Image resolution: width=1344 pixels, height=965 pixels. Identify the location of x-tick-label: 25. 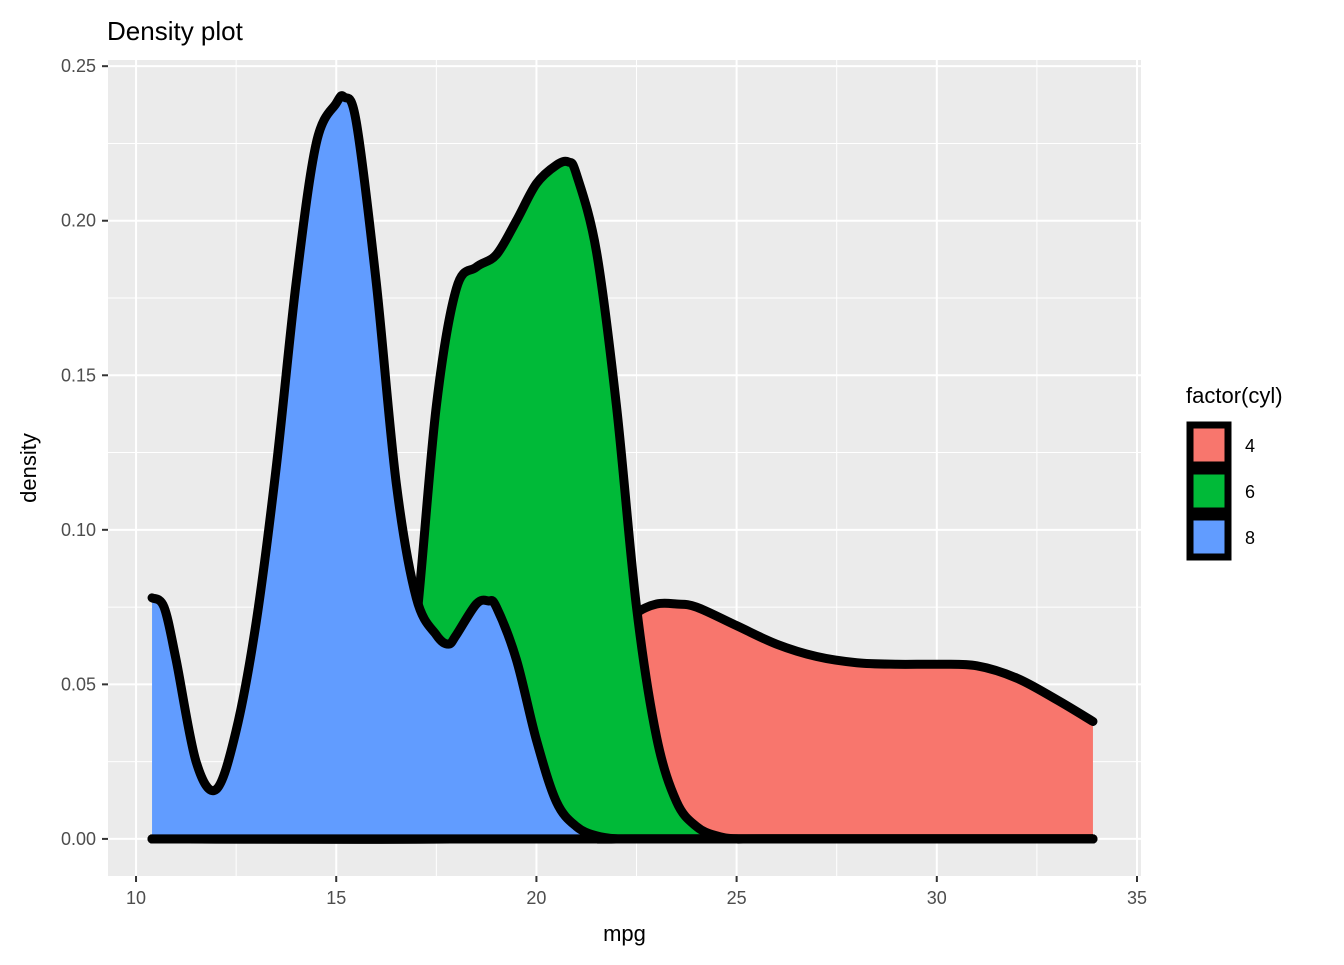
(737, 898).